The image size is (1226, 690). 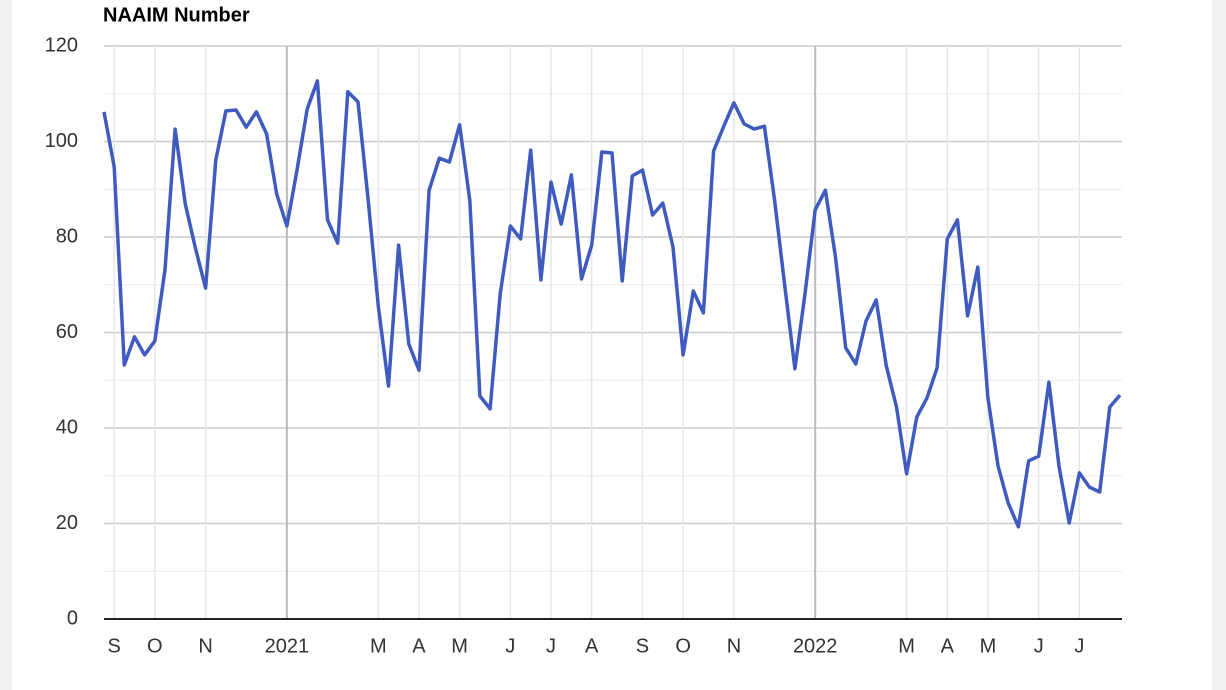 I want to click on y-tick-label: 60, so click(x=67, y=332).